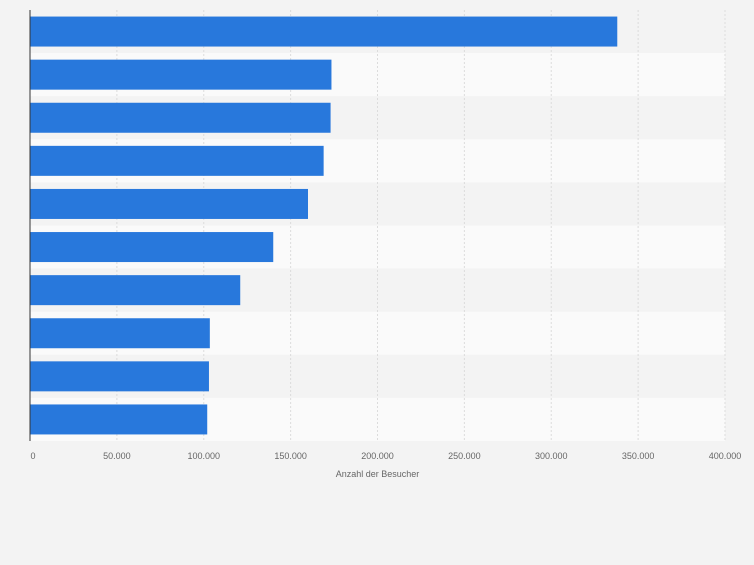 The height and width of the screenshot is (565, 754). What do you see at coordinates (638, 456) in the screenshot?
I see `x-tick-label: 350.000` at bounding box center [638, 456].